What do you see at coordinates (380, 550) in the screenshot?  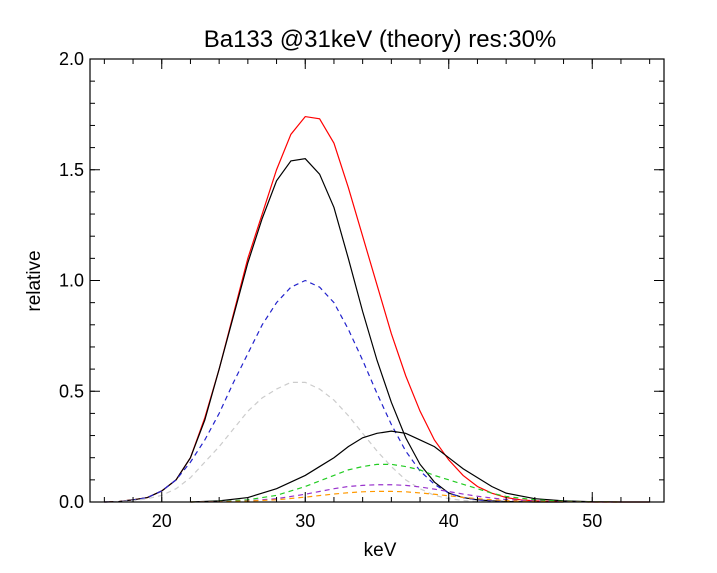 I see `x-axis-label: keV` at bounding box center [380, 550].